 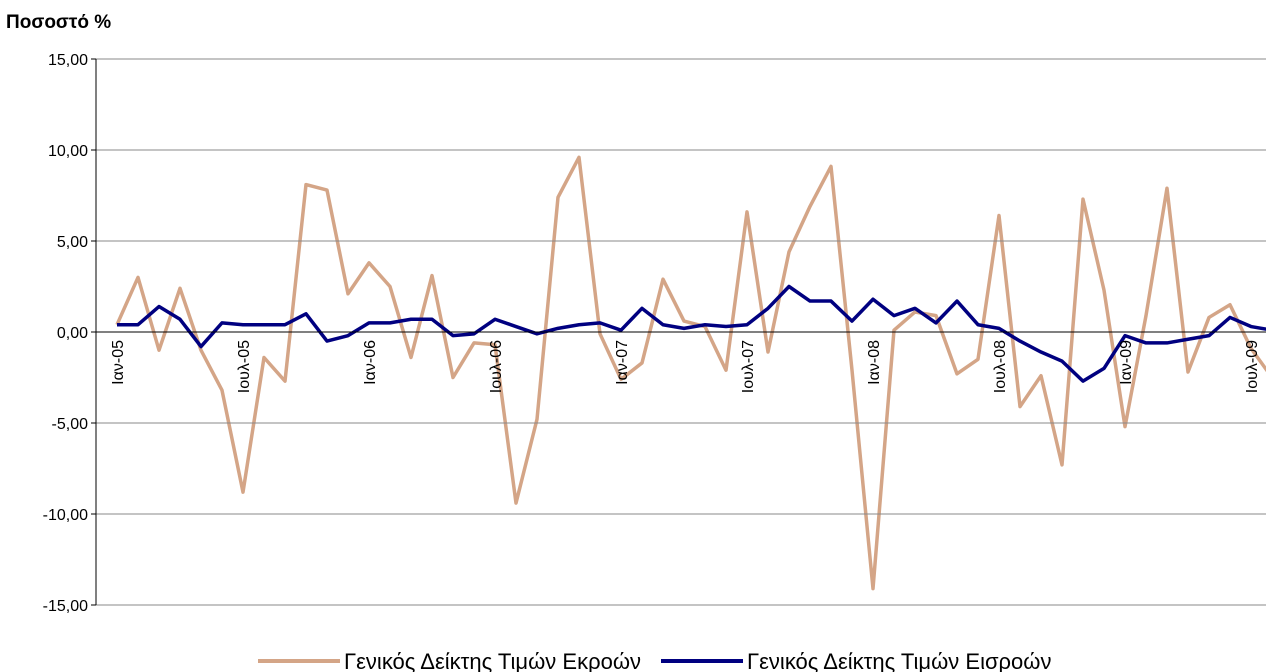 What do you see at coordinates (72, 333) in the screenshot?
I see `y-tick-label: 0,00` at bounding box center [72, 333].